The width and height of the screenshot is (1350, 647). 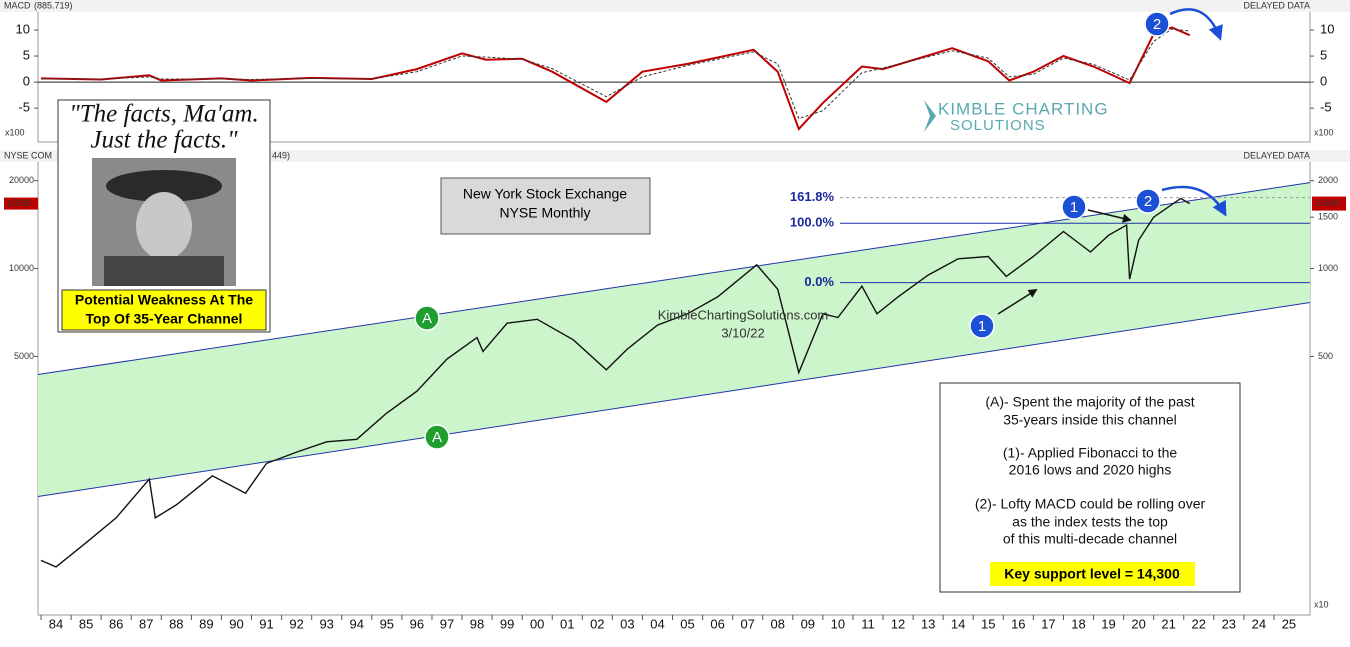 I want to click on watermark: KimbleChartingSolutions.com, so click(x=743, y=314).